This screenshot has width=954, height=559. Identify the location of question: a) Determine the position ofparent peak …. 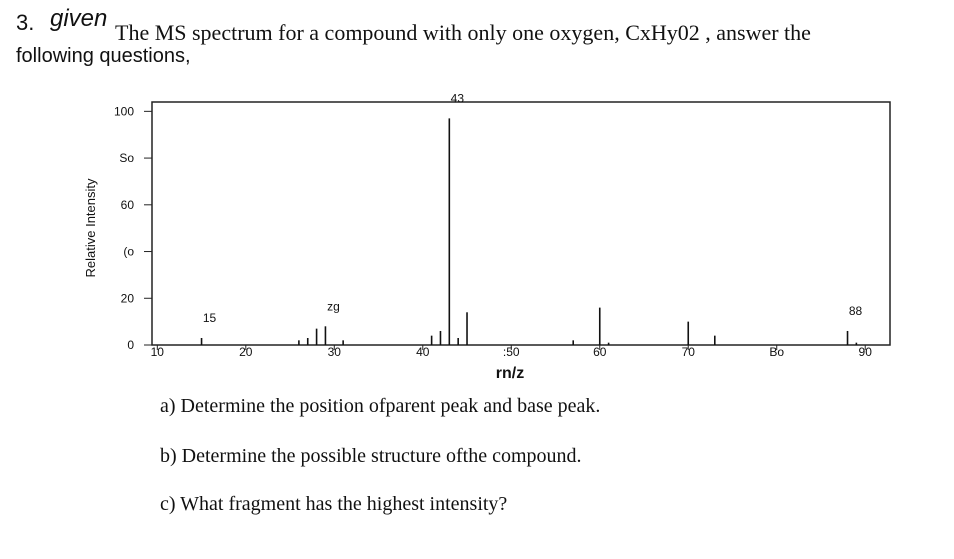
(380, 406).